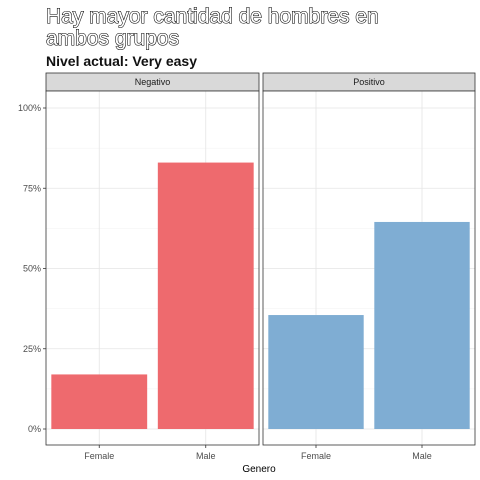 This screenshot has width=480, height=480. I want to click on bar-negativo-male, so click(205, 295).